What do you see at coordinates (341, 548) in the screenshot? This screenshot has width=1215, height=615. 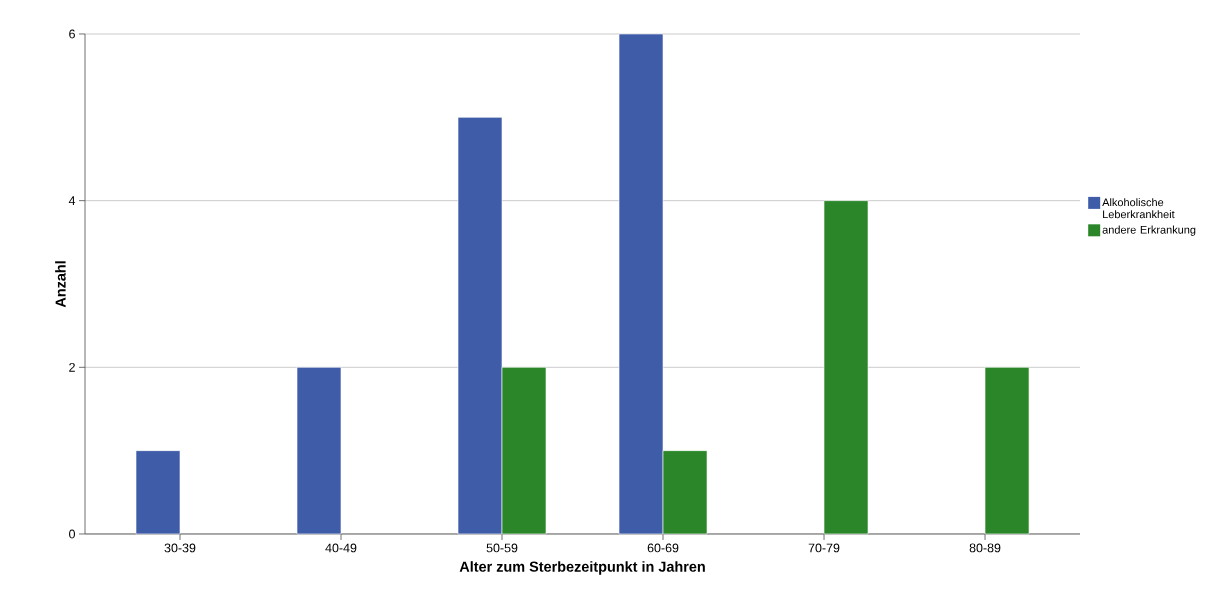 I see `x-tick-label: 40-49` at bounding box center [341, 548].